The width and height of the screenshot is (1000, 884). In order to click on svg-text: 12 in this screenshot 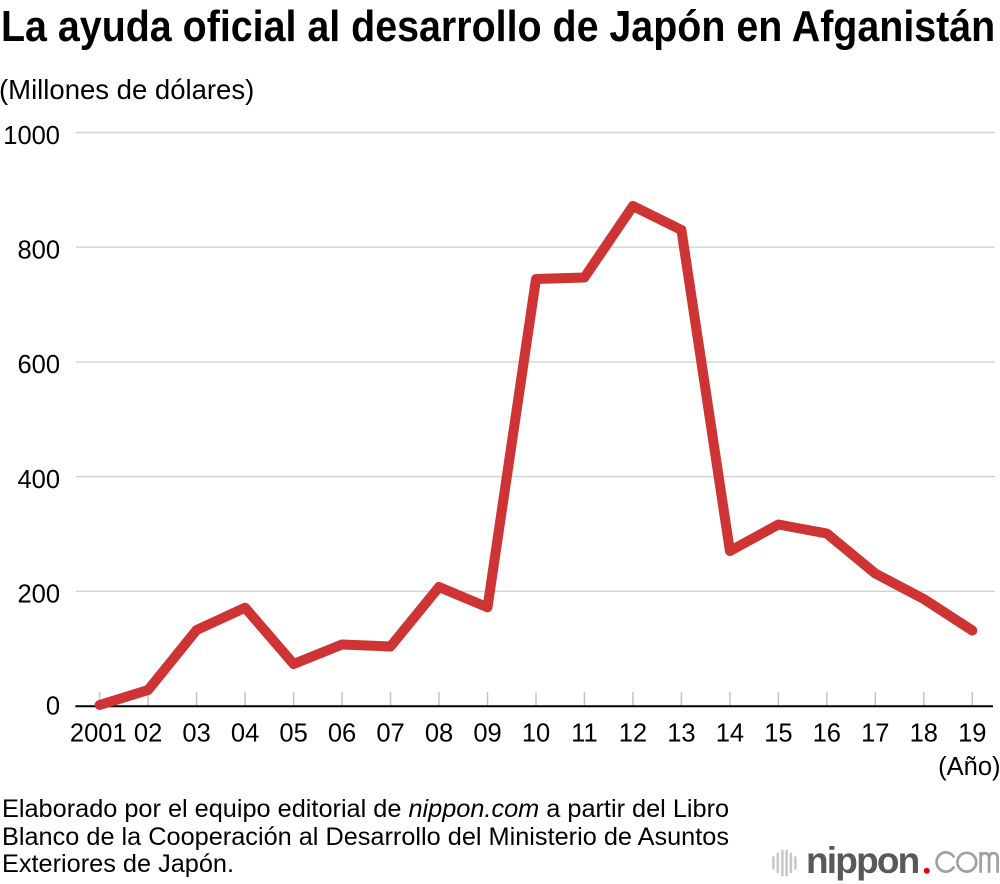, I will do `click(633, 733)`.